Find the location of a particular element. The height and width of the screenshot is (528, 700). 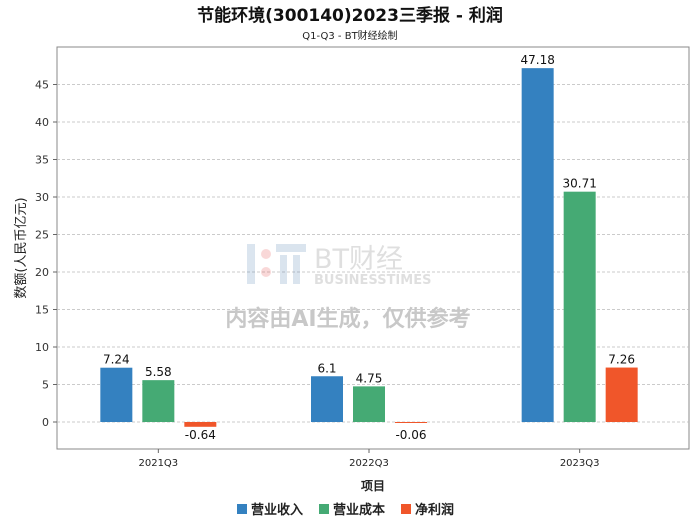

y-tick-label: 40 is located at coordinates (42, 122).